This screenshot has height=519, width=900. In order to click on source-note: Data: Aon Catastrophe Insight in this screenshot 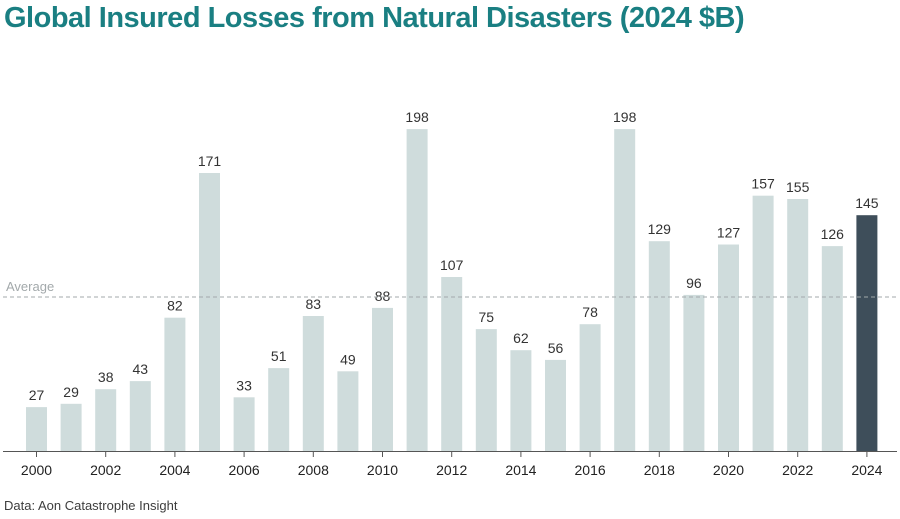, I will do `click(91, 505)`.